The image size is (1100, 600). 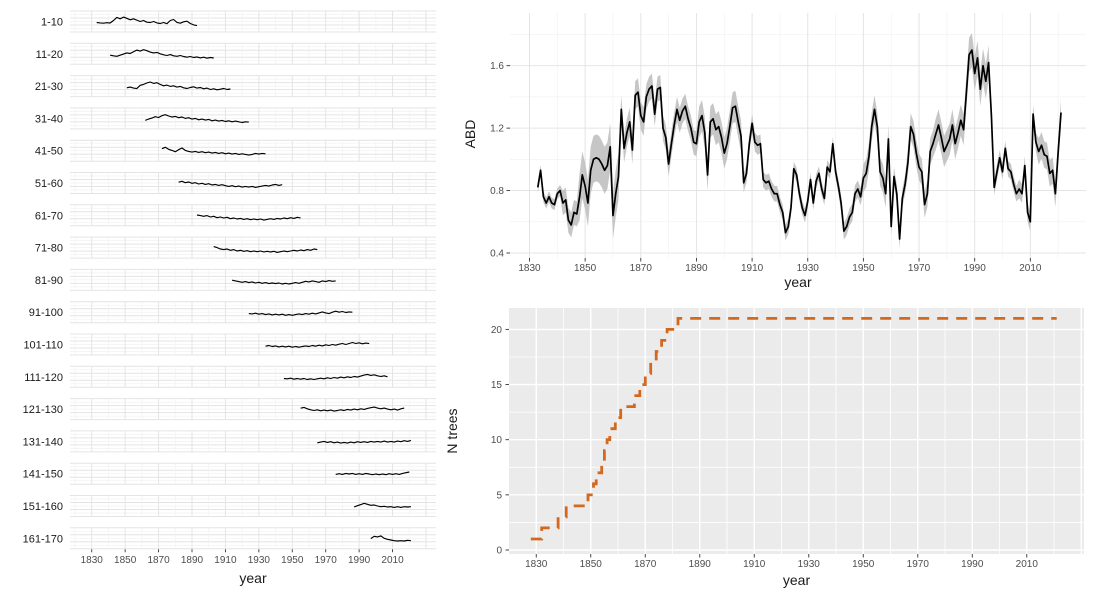 I want to click on facet-label: 61-70, so click(x=49, y=216).